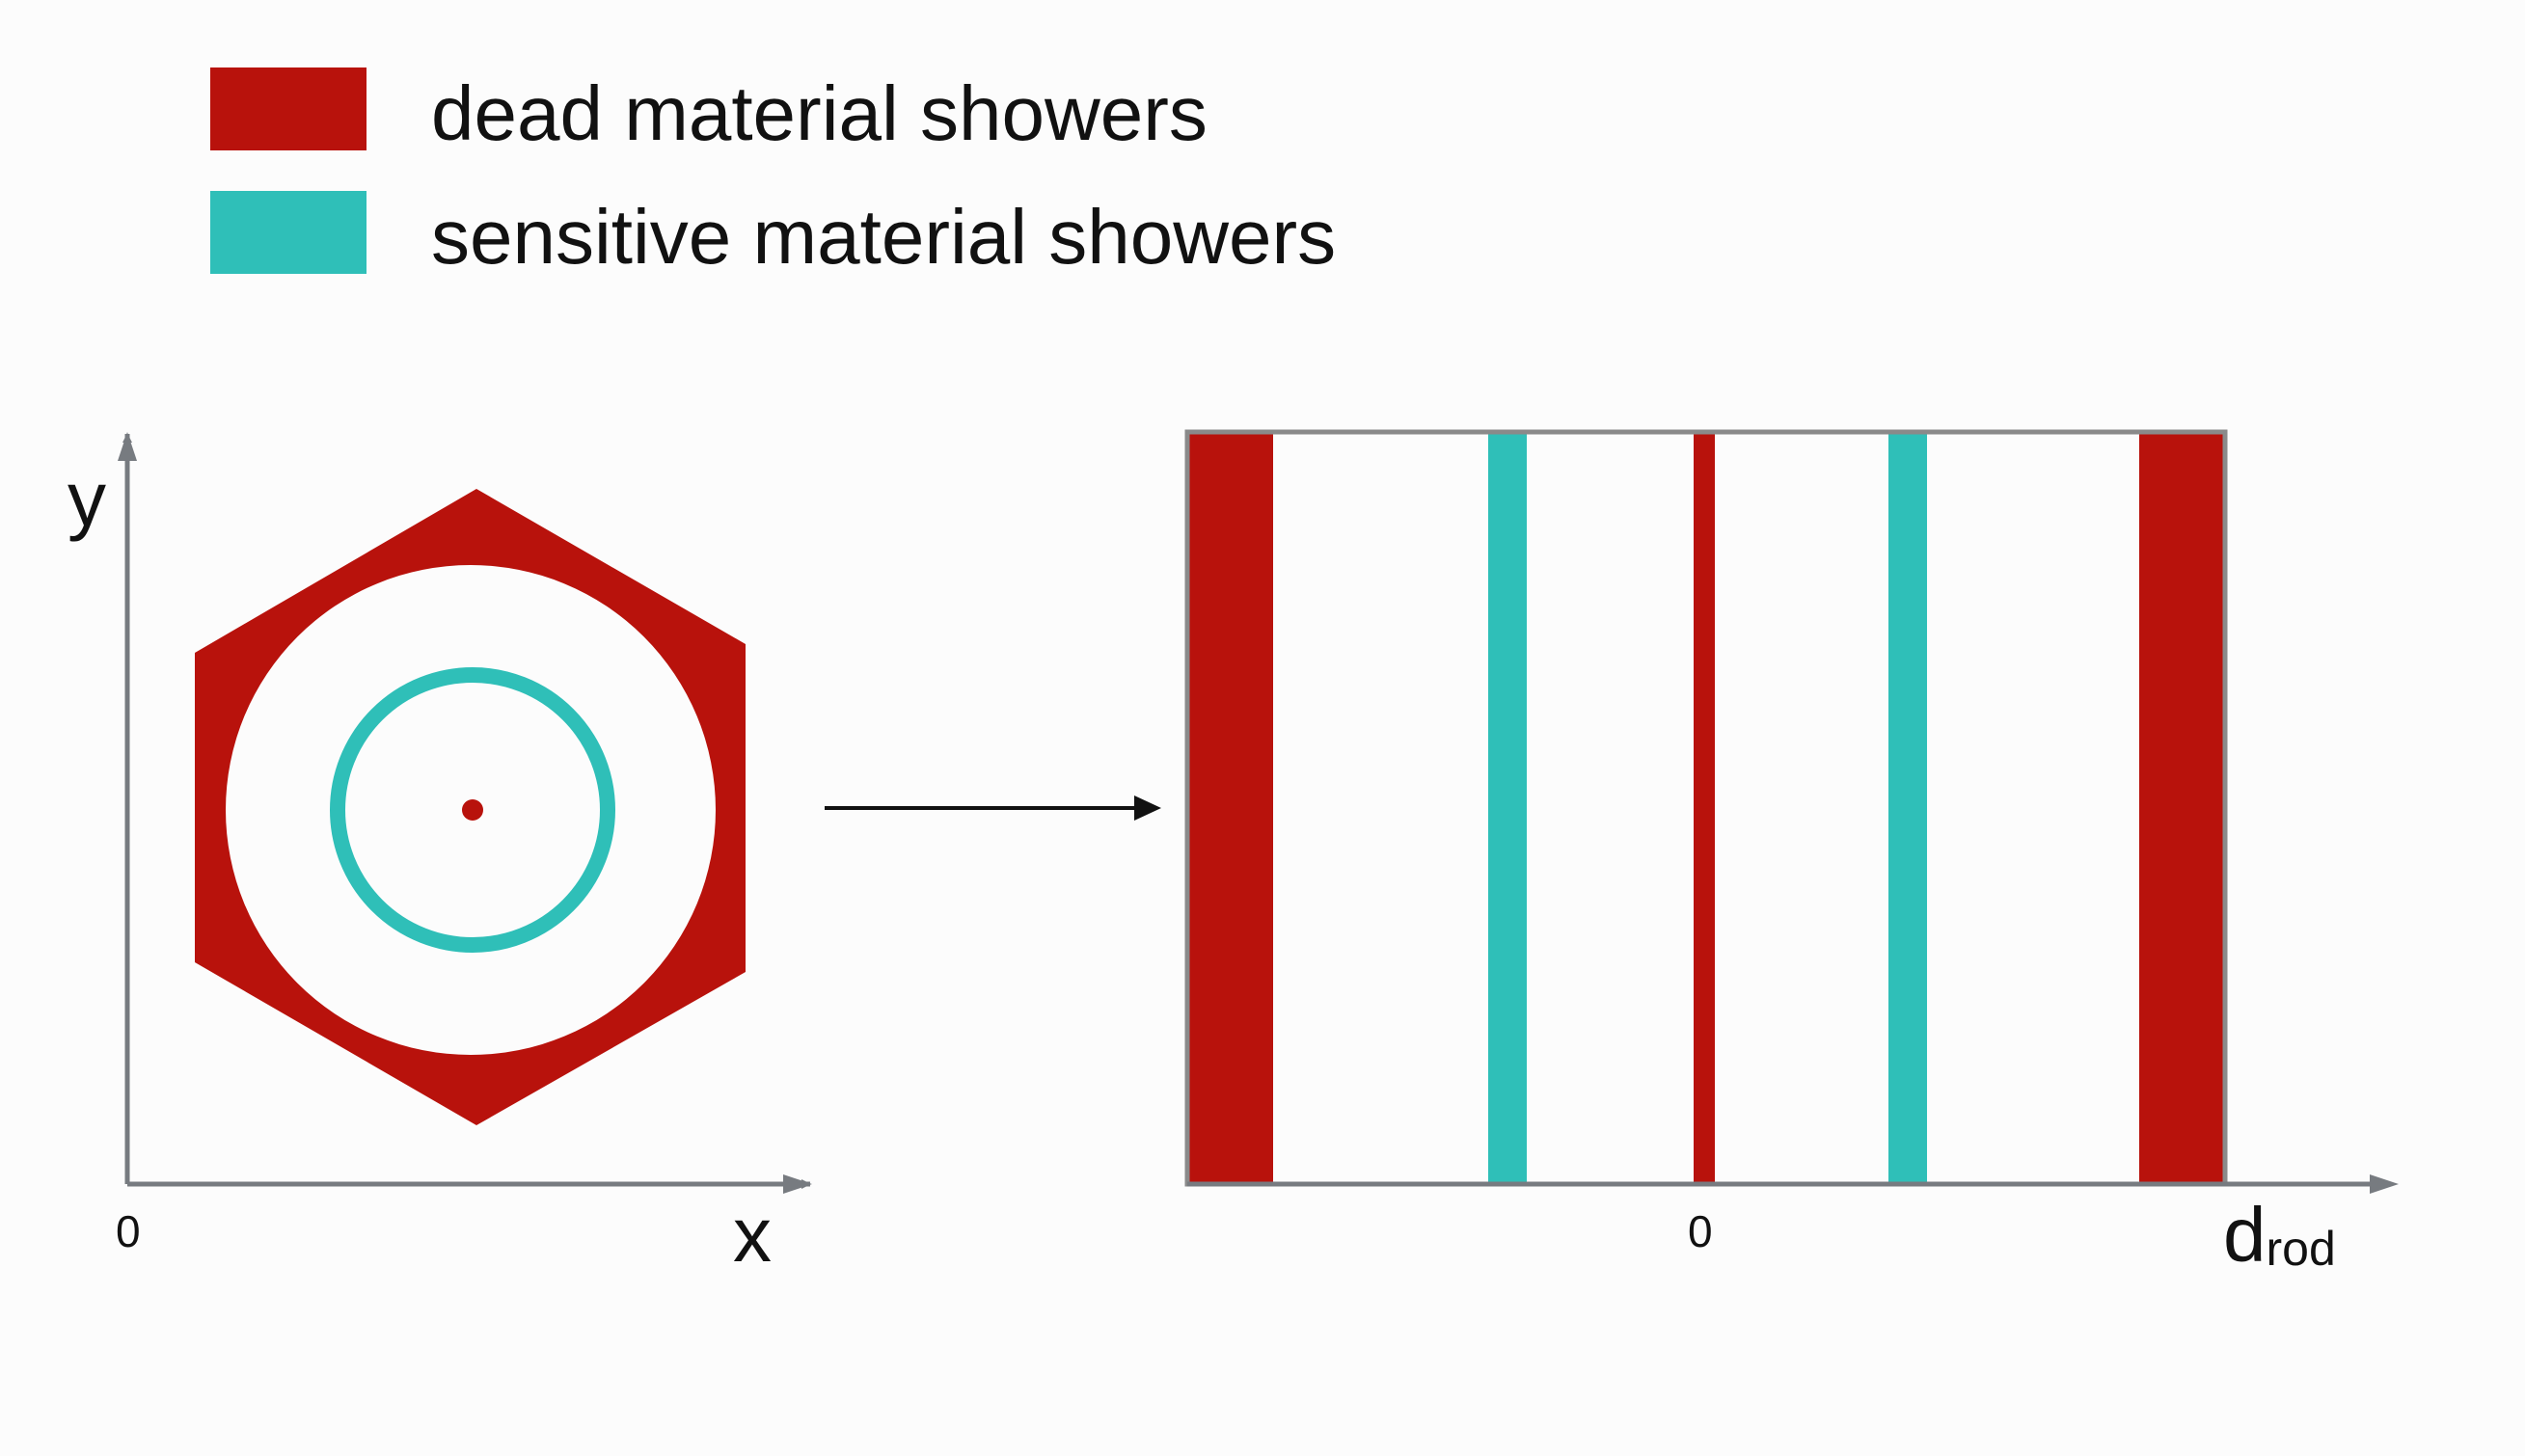  Describe the element at coordinates (289, 233) in the screenshot. I see `legend-swatch-sensitive` at that location.